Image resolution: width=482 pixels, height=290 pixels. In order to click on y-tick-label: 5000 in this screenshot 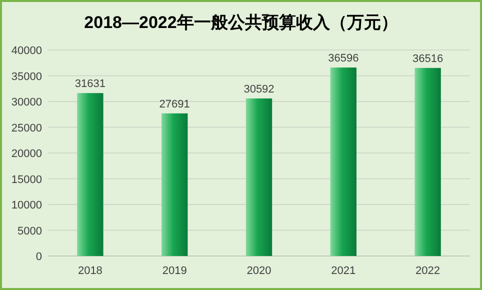, I will do `click(30, 231)`.